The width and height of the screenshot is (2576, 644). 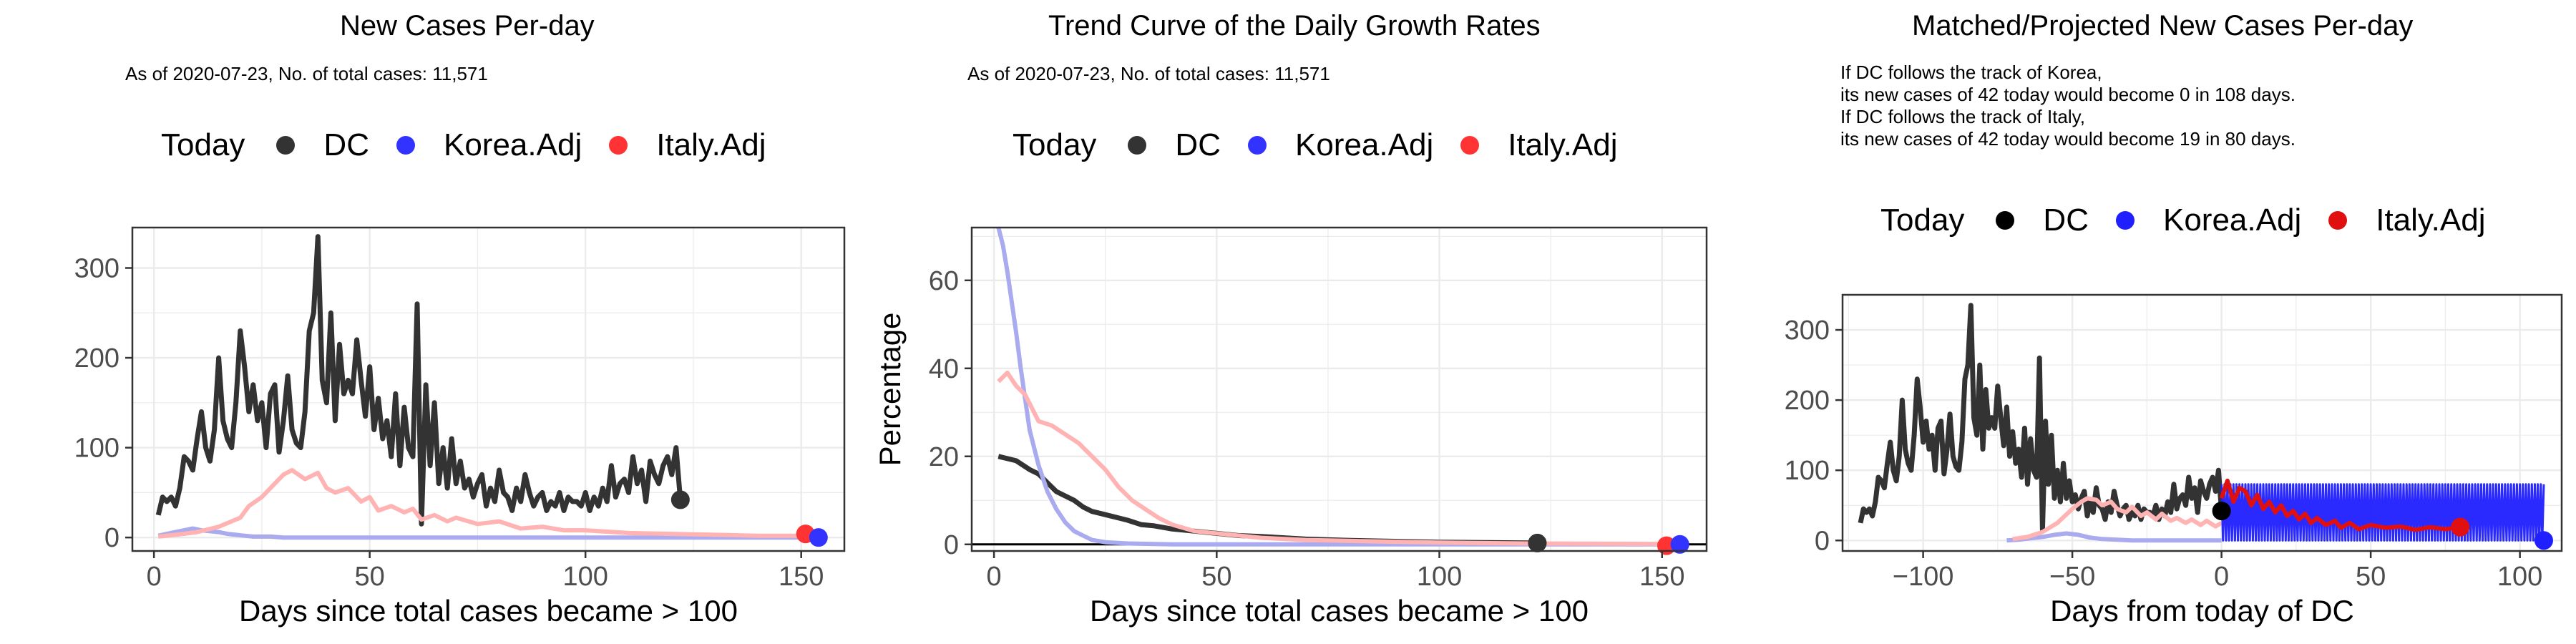 What do you see at coordinates (944, 281) in the screenshot?
I see `y-tick-label: 60` at bounding box center [944, 281].